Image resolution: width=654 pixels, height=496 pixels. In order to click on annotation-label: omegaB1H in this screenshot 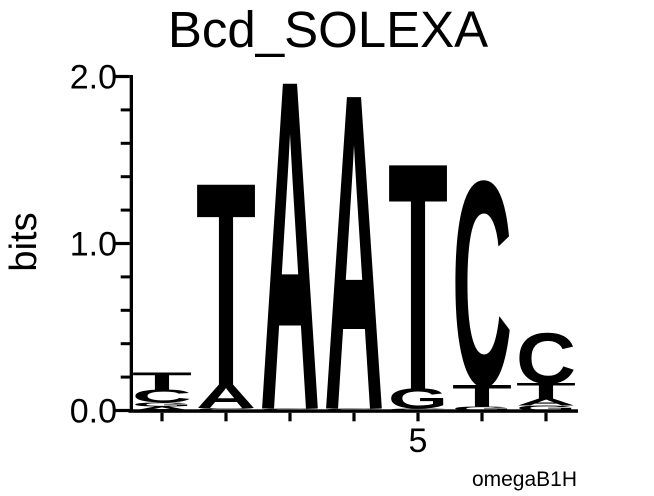, I will do `click(524, 479)`.